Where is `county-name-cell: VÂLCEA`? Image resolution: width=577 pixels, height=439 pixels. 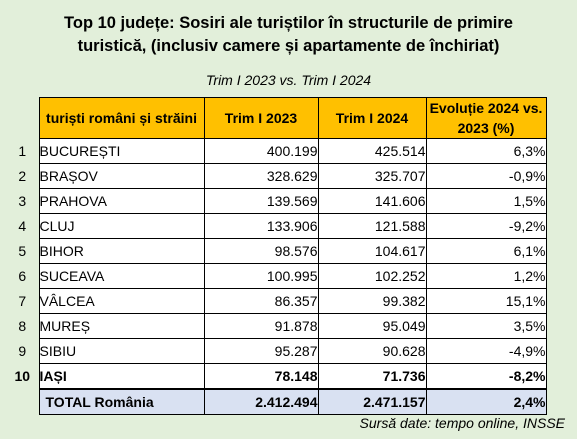 county-name-cell: VÂLCEA is located at coordinates (121, 301).